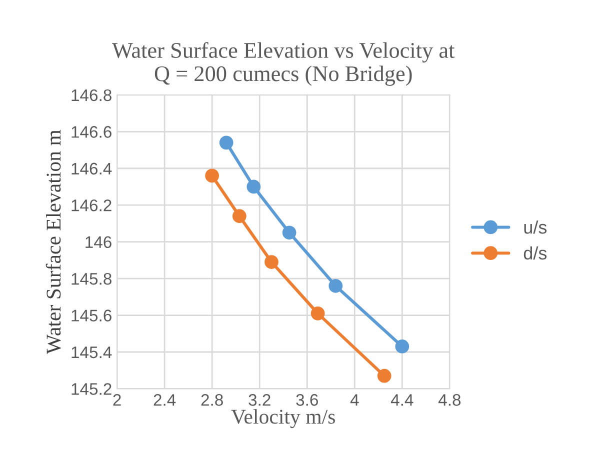  I want to click on x-tick-label: 4.8, so click(449, 400).